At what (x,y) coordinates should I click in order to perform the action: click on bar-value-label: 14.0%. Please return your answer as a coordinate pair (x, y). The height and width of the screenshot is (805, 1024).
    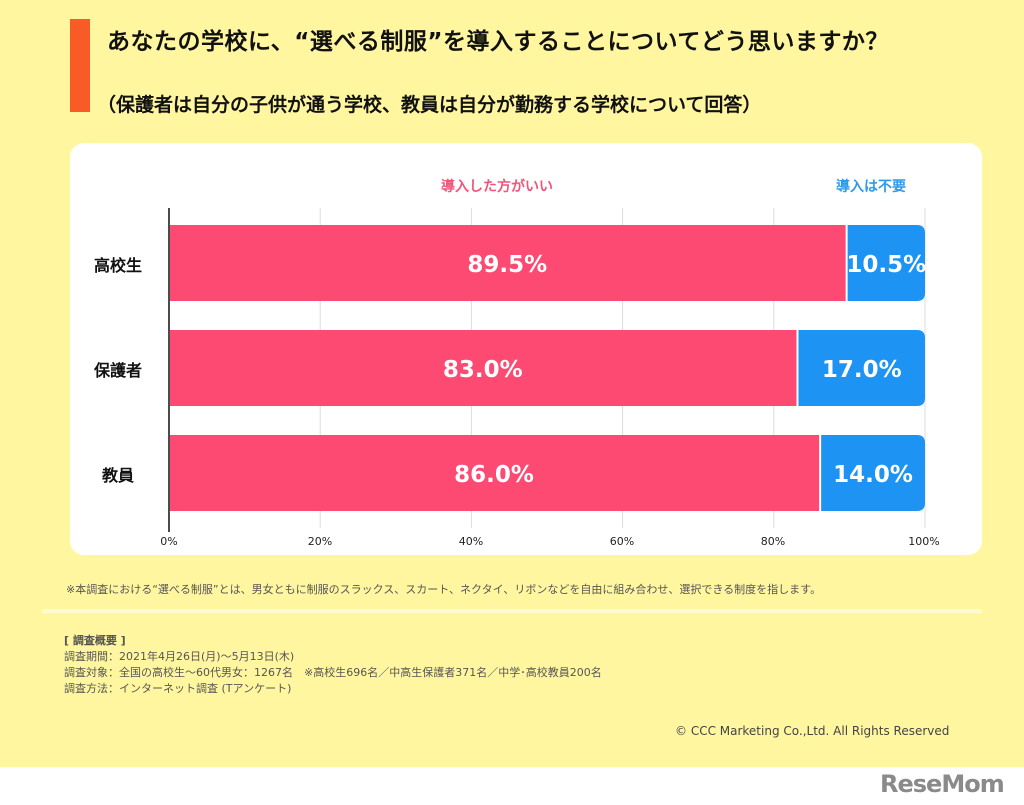
    Looking at the image, I should click on (873, 475).